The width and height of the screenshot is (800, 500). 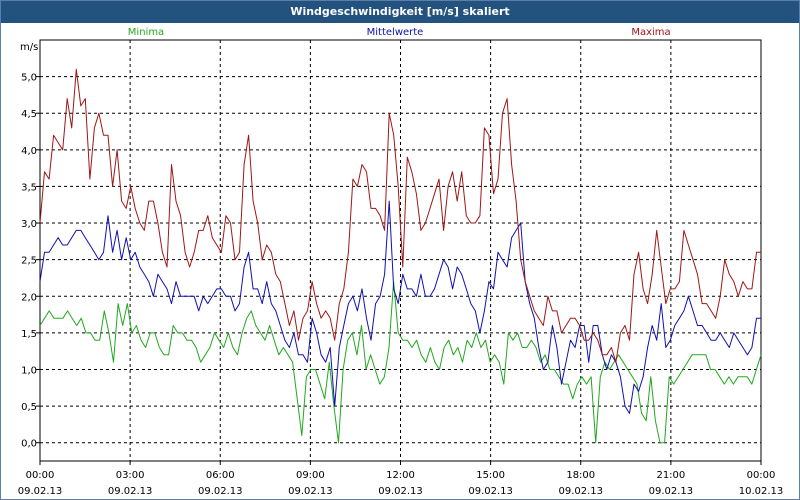 I want to click on x-tick-time: 12:00, so click(x=400, y=475).